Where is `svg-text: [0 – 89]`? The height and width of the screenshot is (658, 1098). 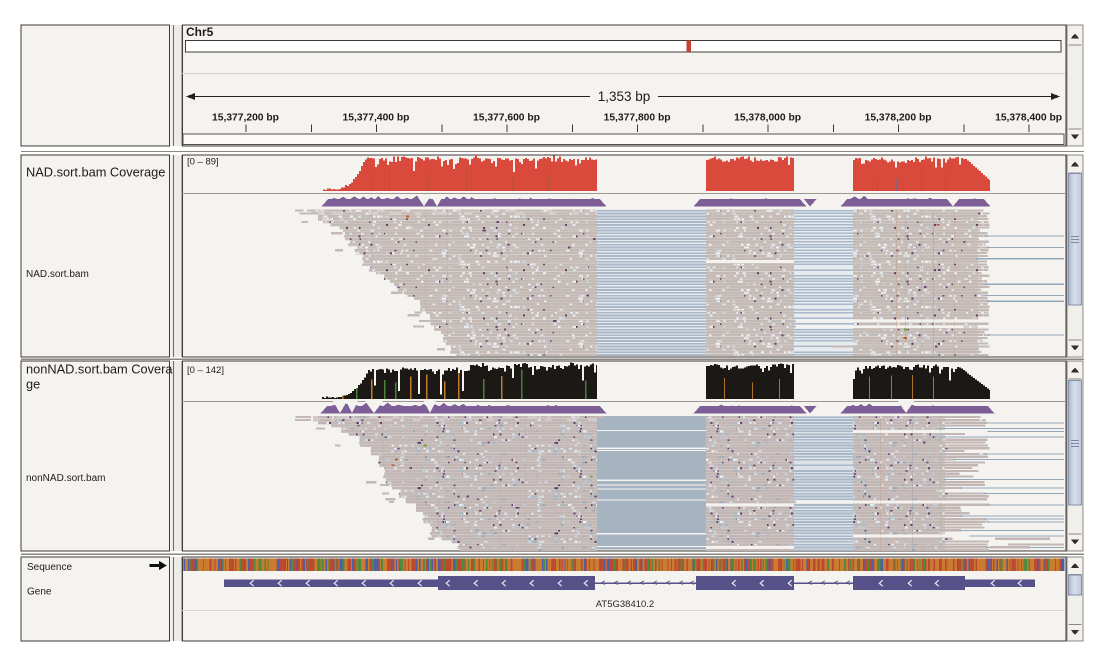
svg-text: [0 – 89] is located at coordinates (203, 162).